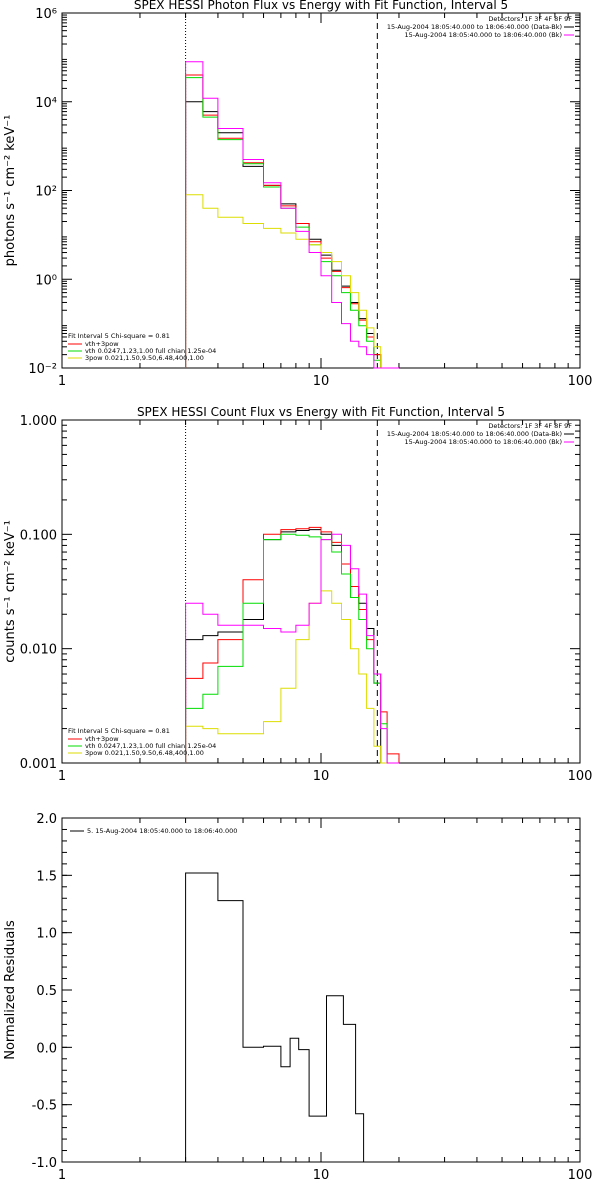 The width and height of the screenshot is (600, 1200). Describe the element at coordinates (46, 876) in the screenshot. I see `y-tick-label: 1.5` at that location.